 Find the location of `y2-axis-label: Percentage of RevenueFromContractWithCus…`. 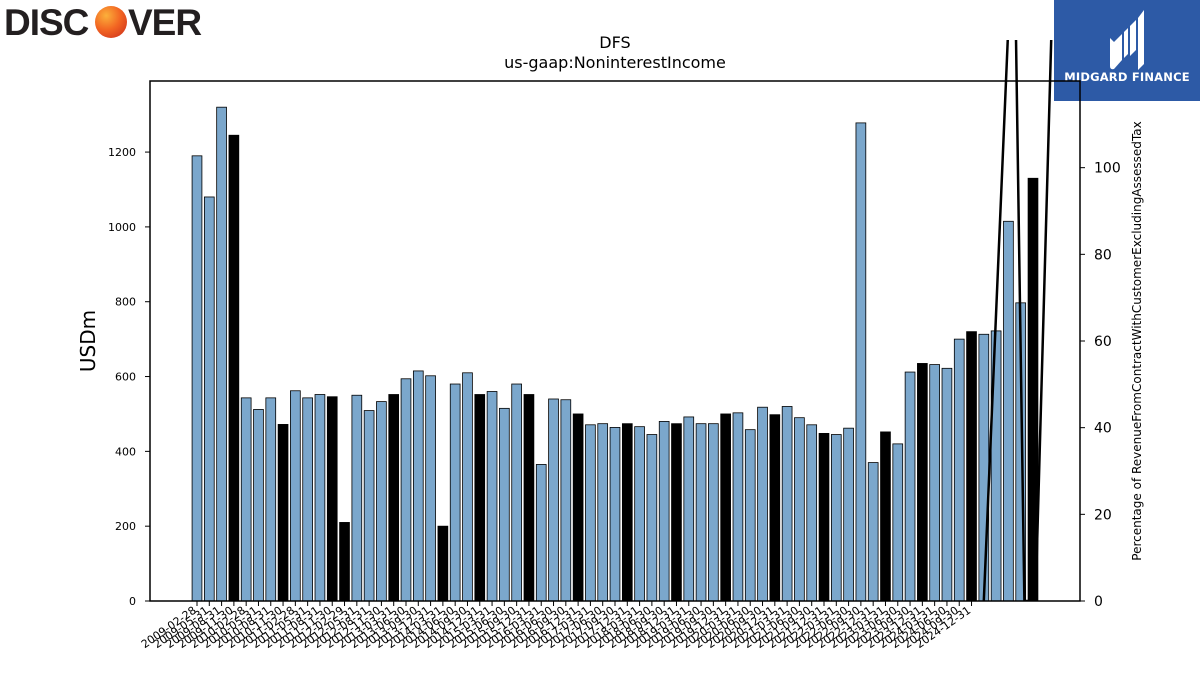

y2-axis-label: Percentage of RevenueFromContractWithCus… is located at coordinates (1137, 340).